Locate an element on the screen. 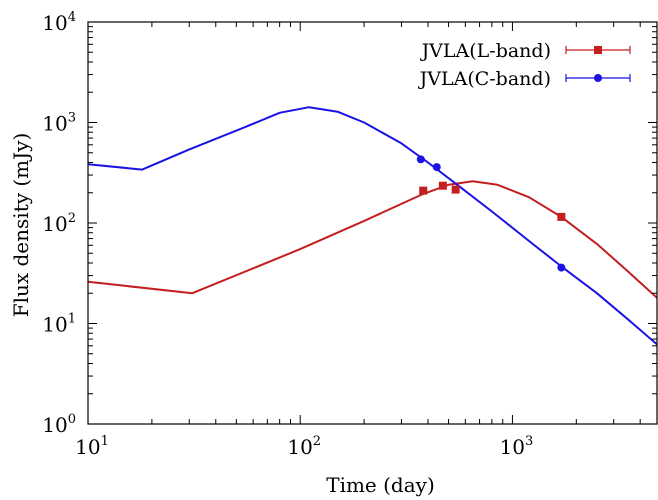  data-markers is located at coordinates (491, 213).